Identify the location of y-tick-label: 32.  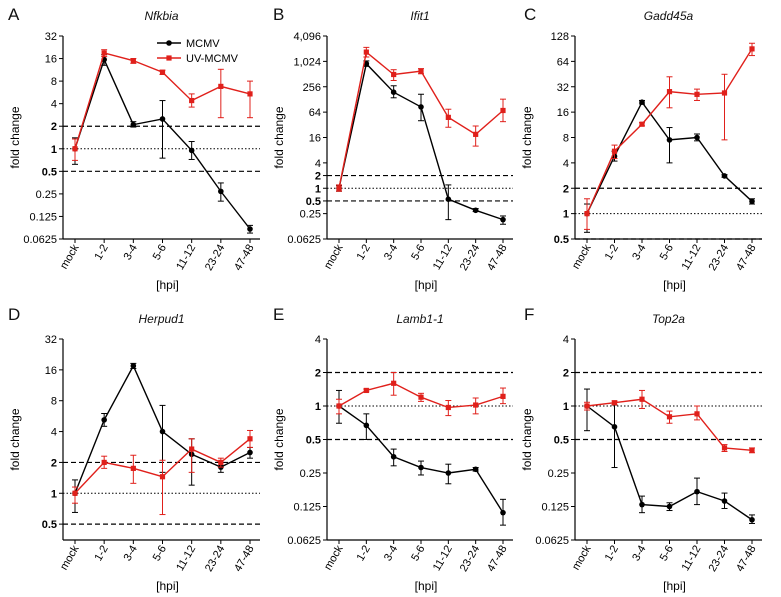
(51, 37).